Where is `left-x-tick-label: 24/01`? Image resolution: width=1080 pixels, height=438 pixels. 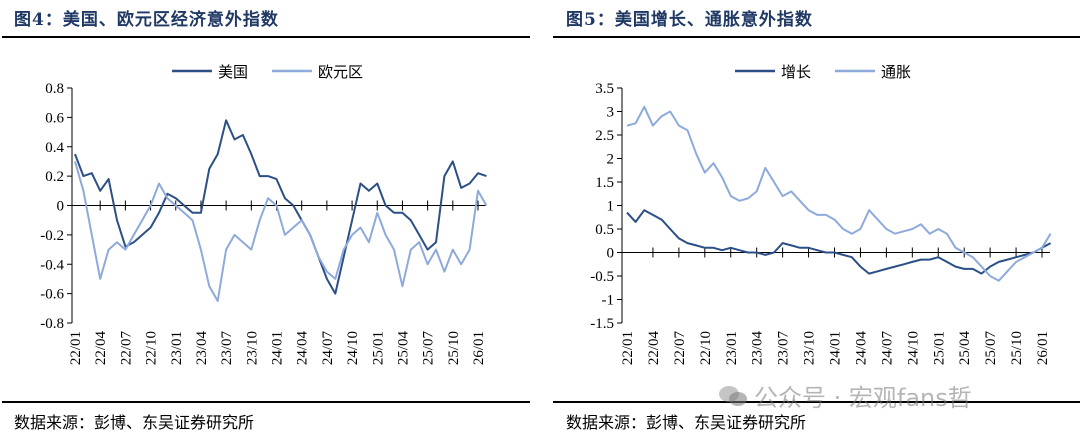 left-x-tick-label: 24/01 is located at coordinates (278, 348).